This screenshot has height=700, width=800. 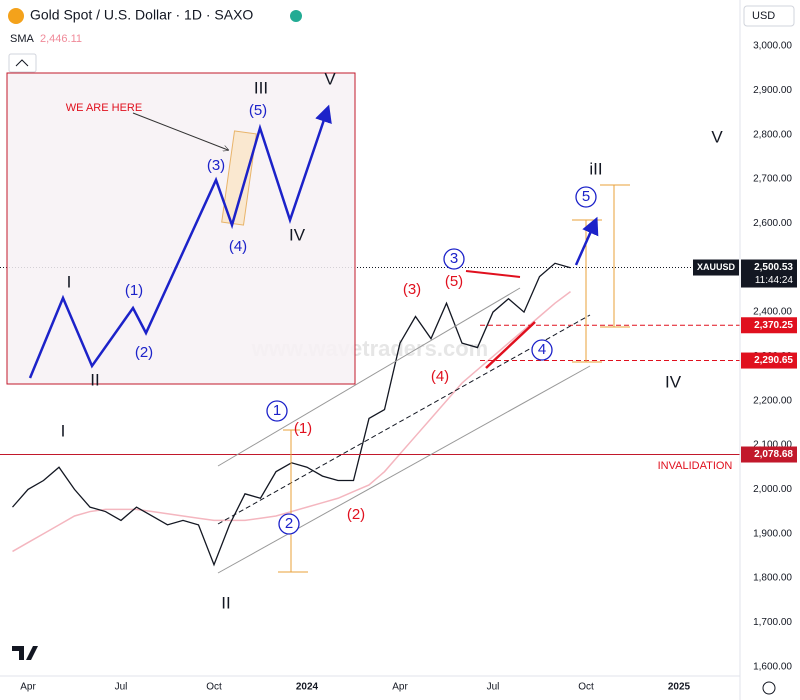 I want to click on wave-label: 4, so click(x=542, y=349).